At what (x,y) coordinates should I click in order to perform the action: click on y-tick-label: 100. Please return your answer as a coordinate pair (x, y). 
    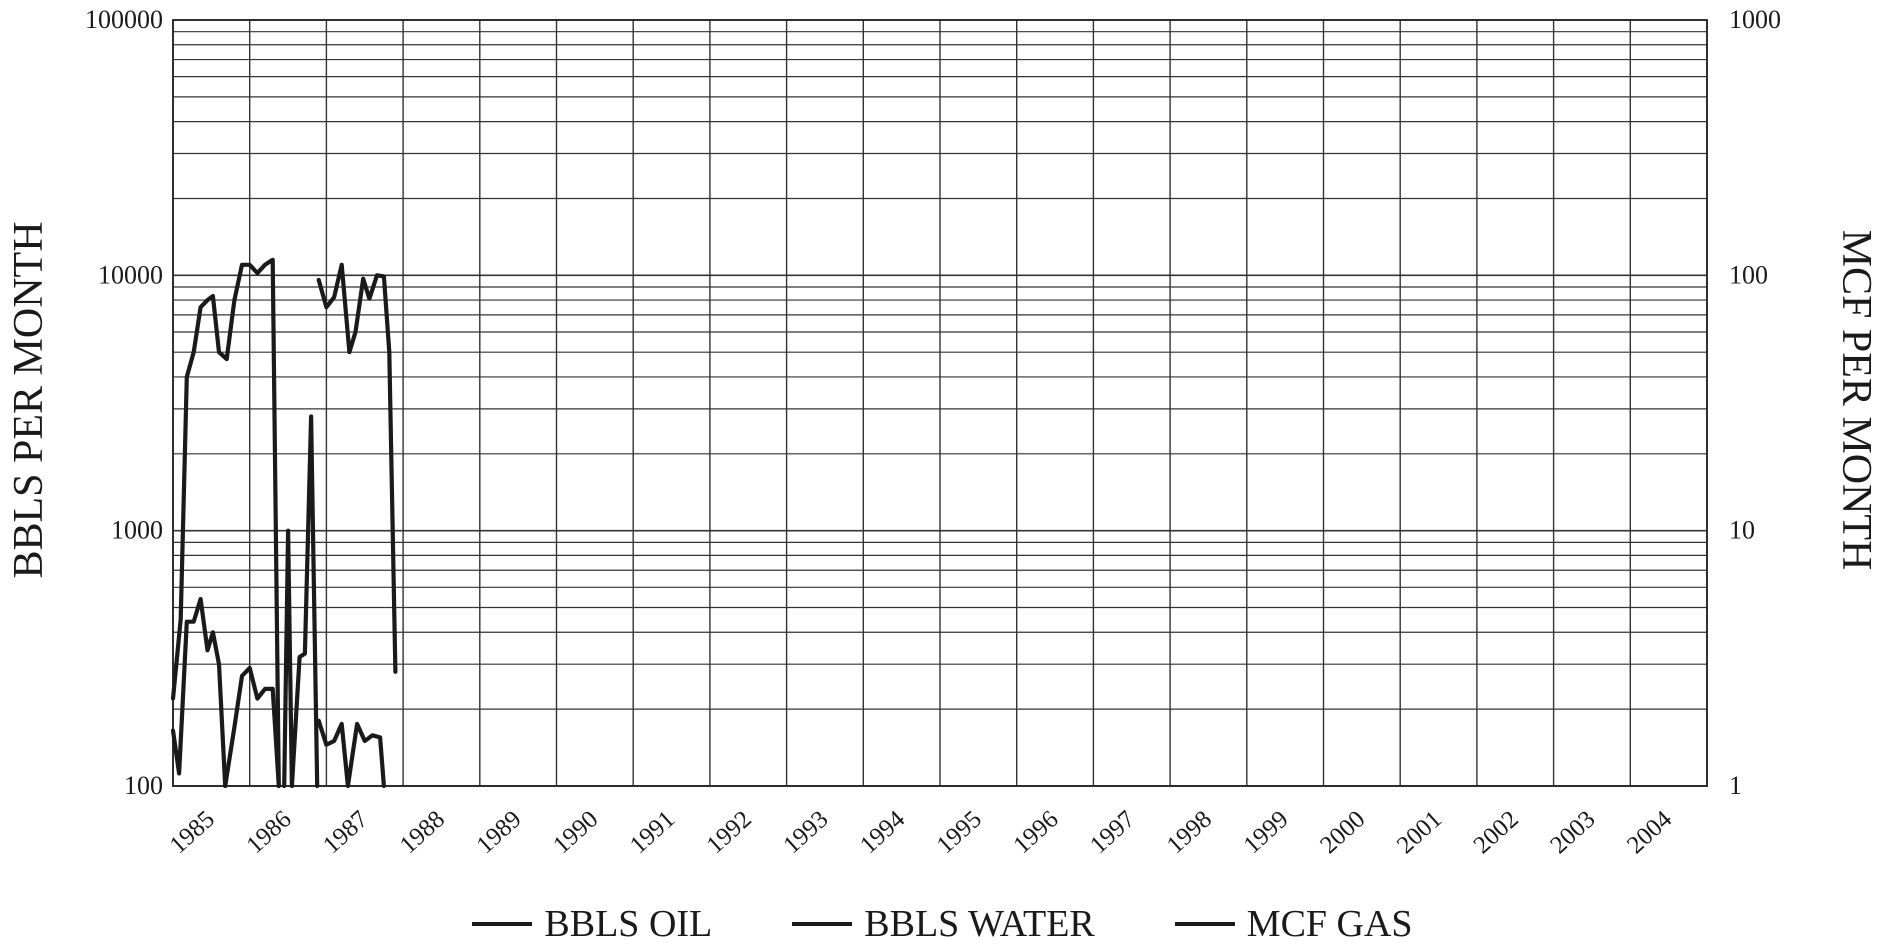
    Looking at the image, I should click on (143, 785).